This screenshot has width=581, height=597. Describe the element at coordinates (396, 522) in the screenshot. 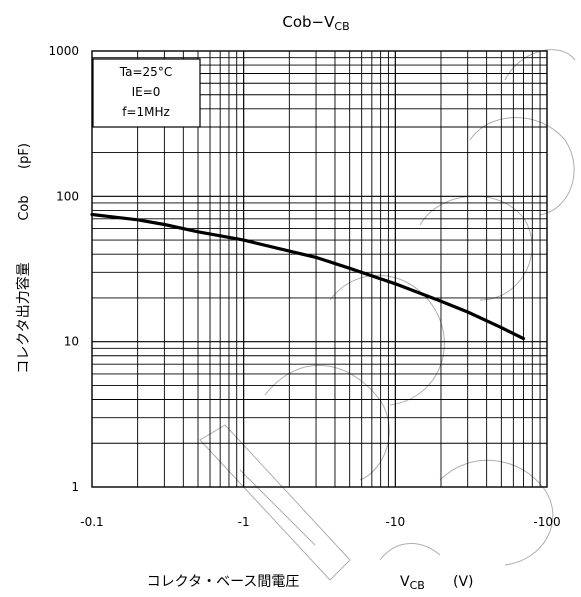

I see `x-tick-label: -10` at that location.